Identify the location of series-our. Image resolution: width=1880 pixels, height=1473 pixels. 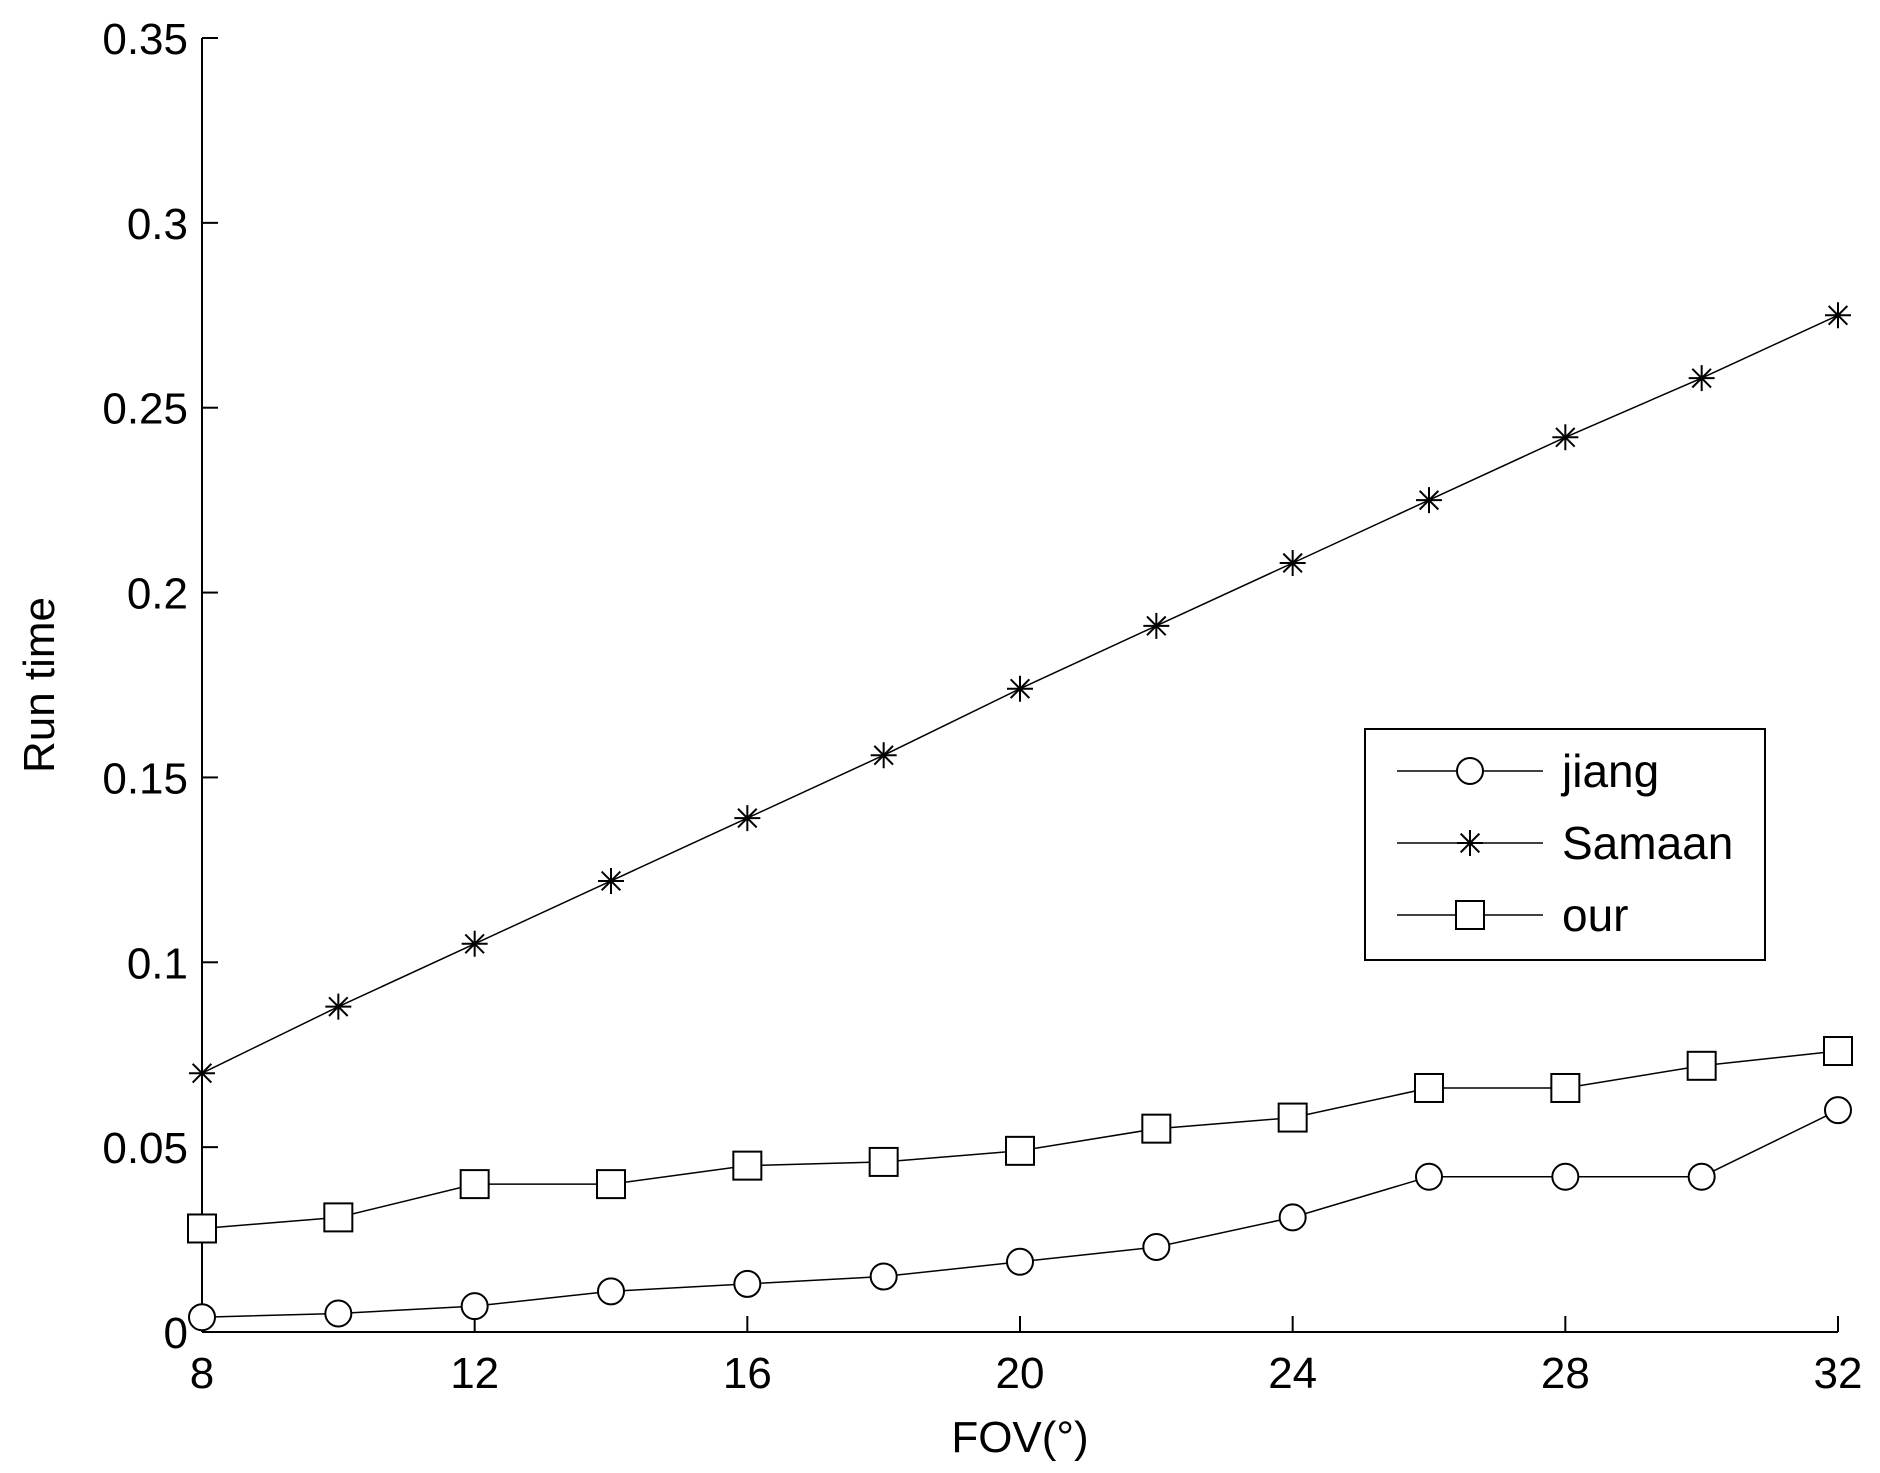
(1020, 1140).